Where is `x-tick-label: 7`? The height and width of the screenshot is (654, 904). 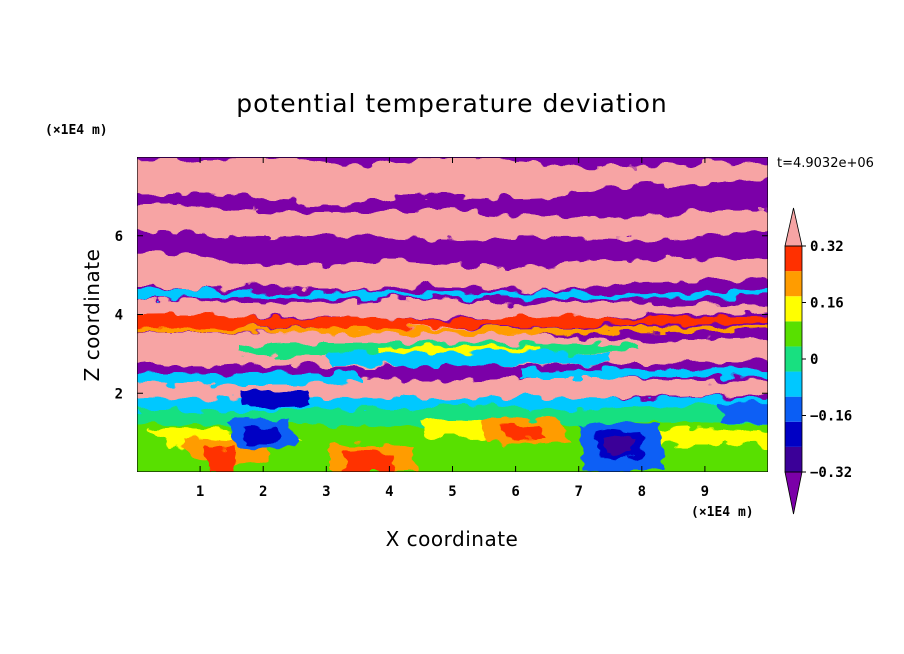 x-tick-label: 7 is located at coordinates (578, 492).